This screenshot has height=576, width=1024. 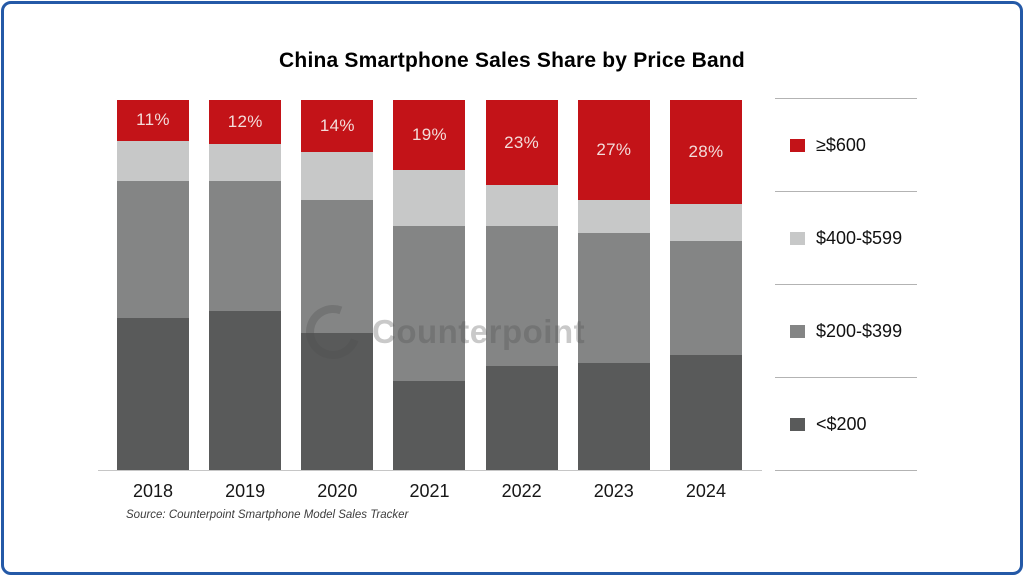 I want to click on x-axis-label-2021: 2021, so click(x=429, y=491).